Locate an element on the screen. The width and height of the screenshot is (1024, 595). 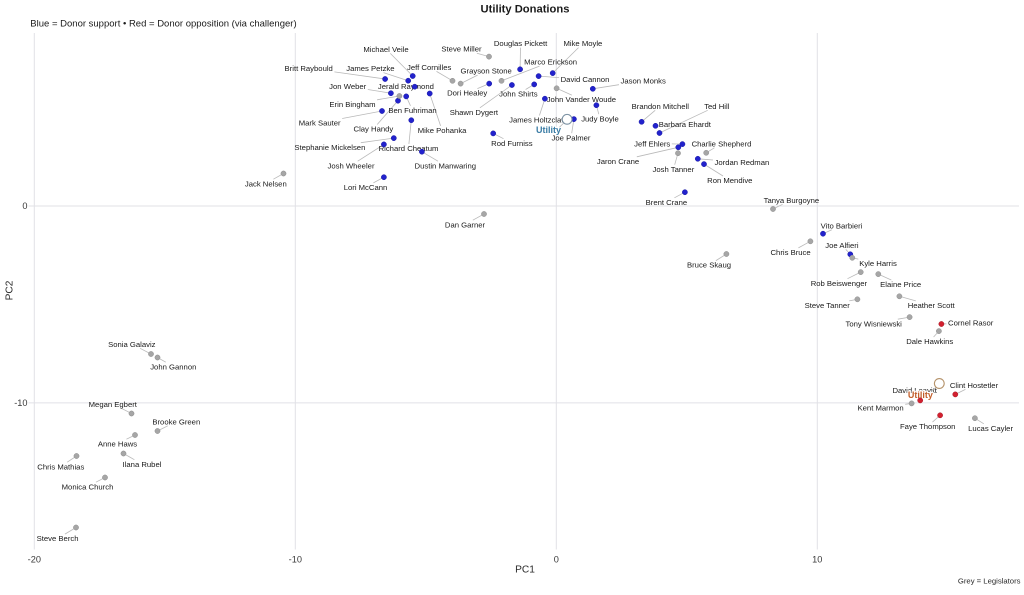
svg-text: Richard Cheatum is located at coordinates (409, 148).